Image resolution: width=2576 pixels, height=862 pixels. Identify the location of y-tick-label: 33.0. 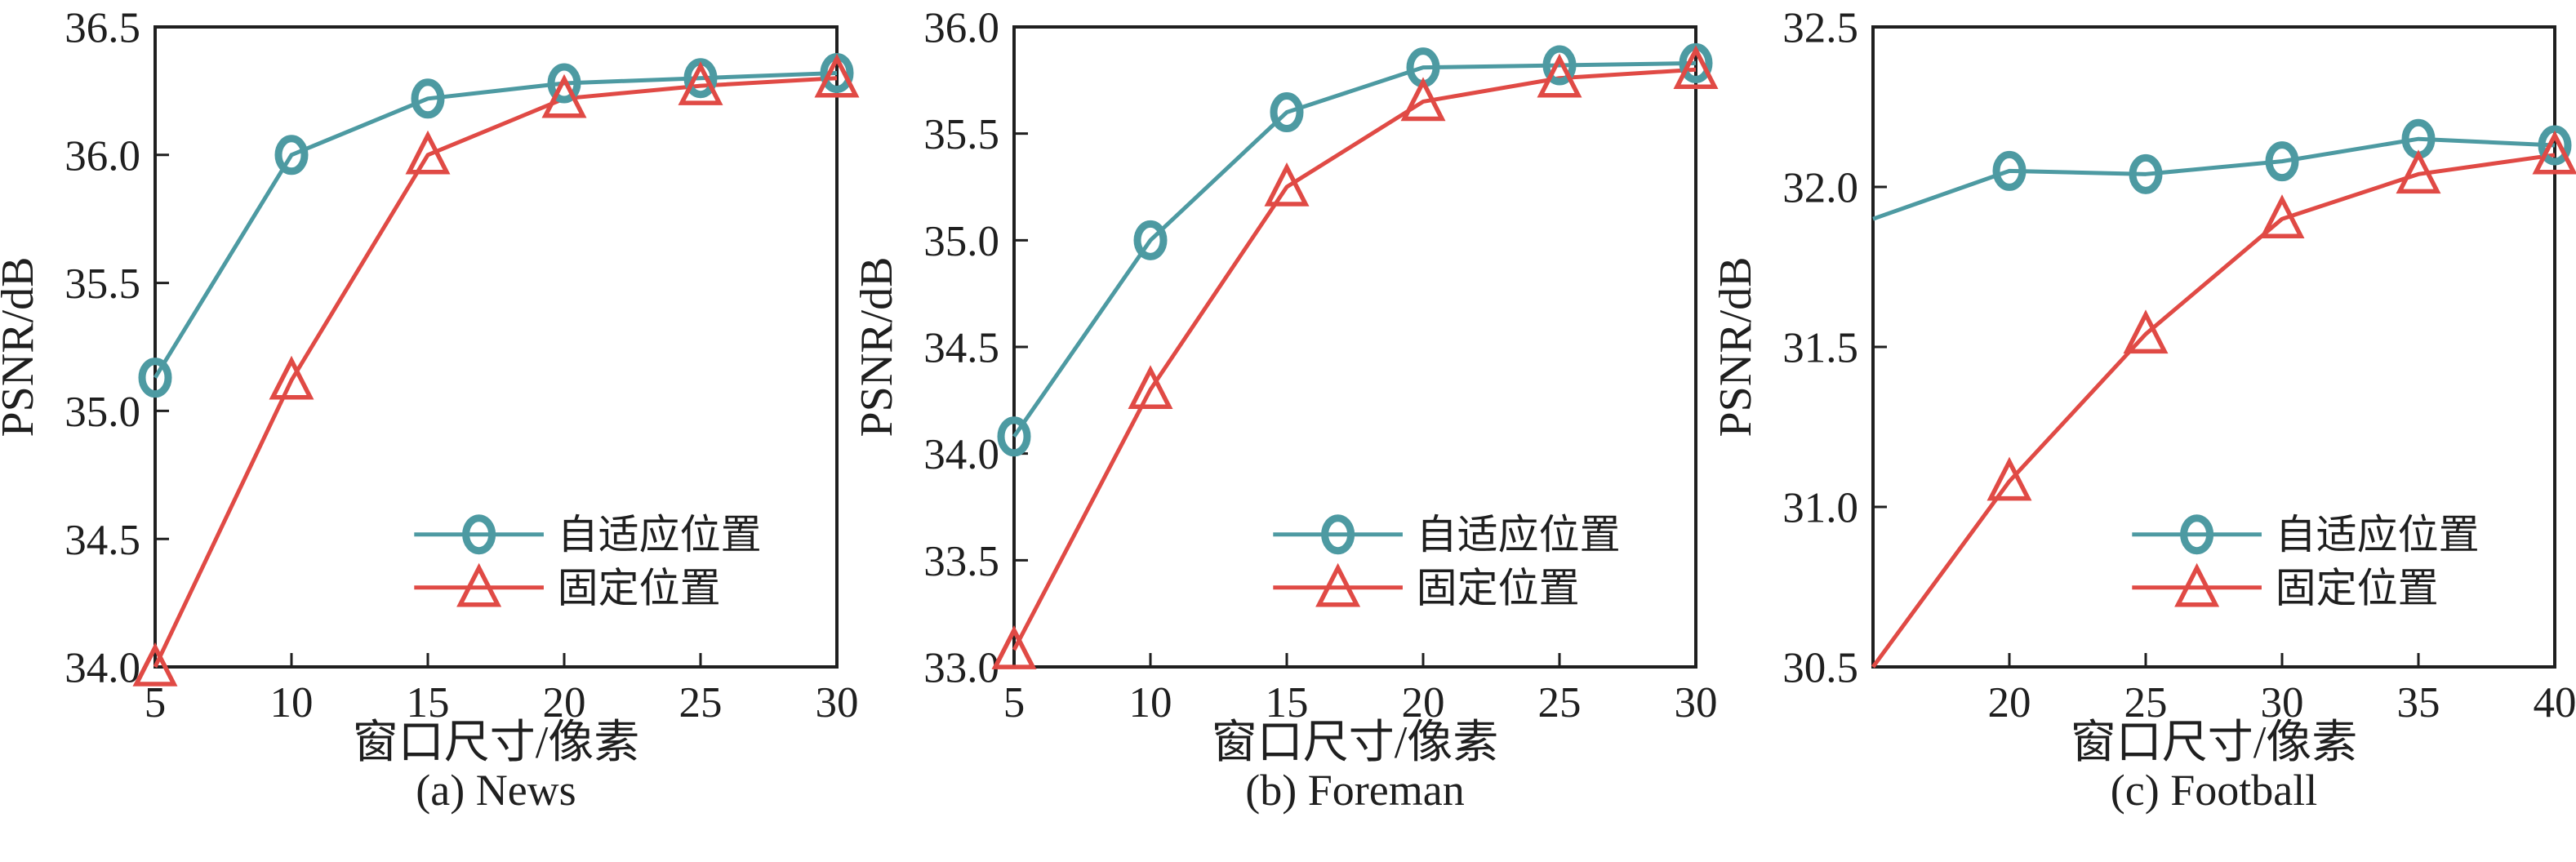
(961, 668).